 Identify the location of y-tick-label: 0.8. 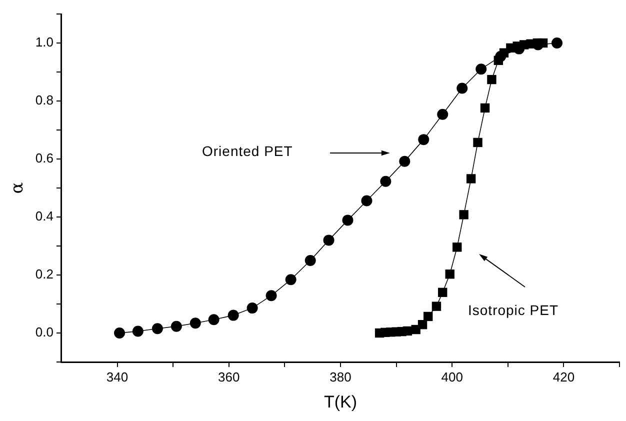
(44, 100).